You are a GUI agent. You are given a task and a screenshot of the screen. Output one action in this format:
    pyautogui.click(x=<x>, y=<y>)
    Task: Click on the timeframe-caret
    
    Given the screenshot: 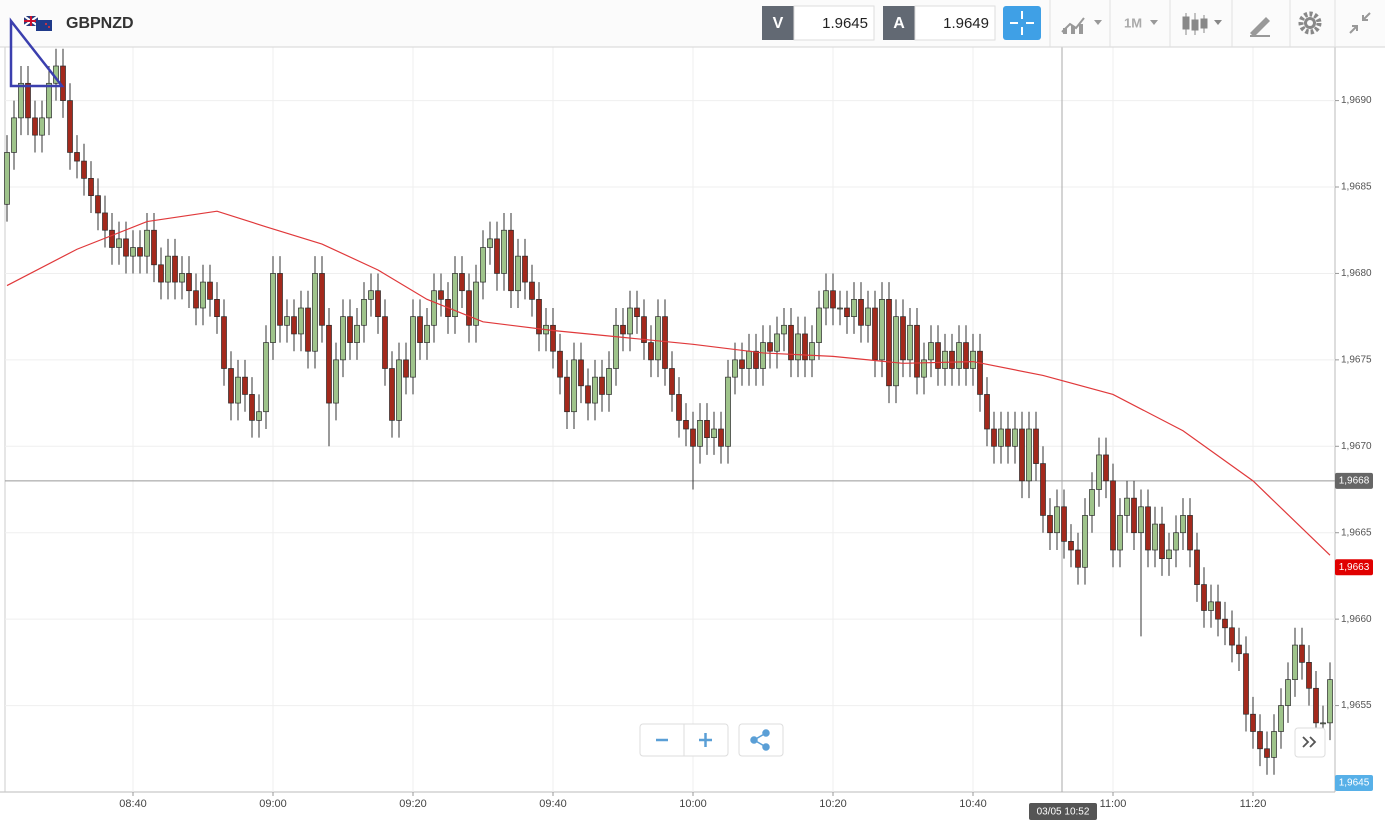 What is the action you would take?
    pyautogui.click(x=1154, y=22)
    